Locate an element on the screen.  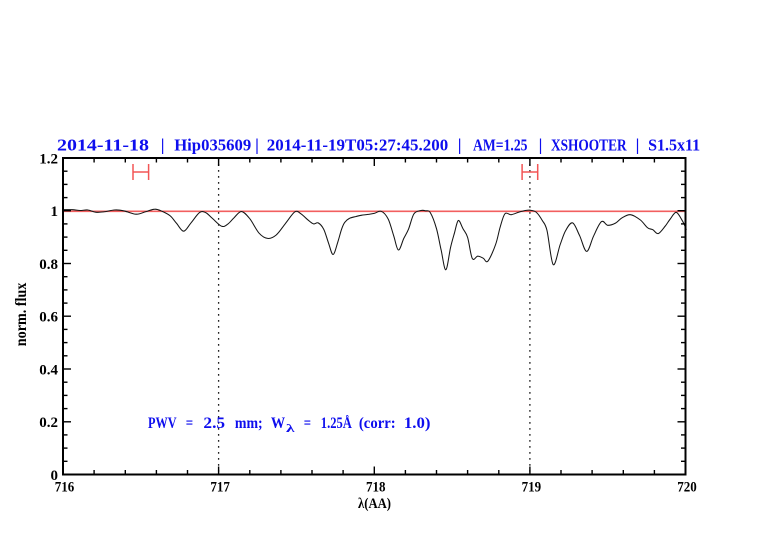
svg-text: 1 is located at coordinates (55, 212).